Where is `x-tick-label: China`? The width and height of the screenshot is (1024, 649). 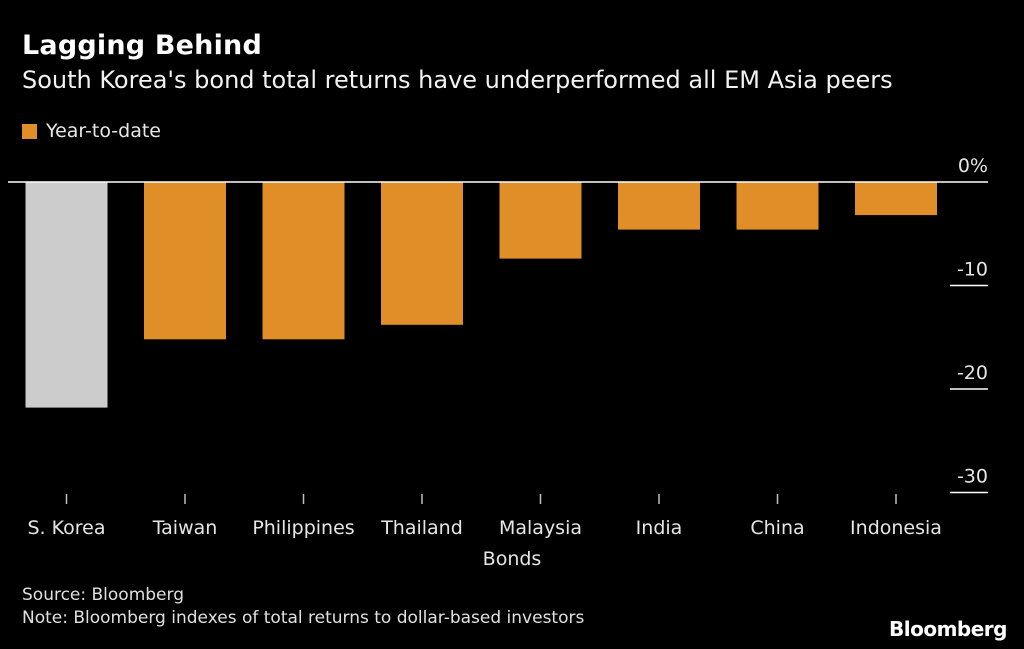
x-tick-label: China is located at coordinates (777, 528).